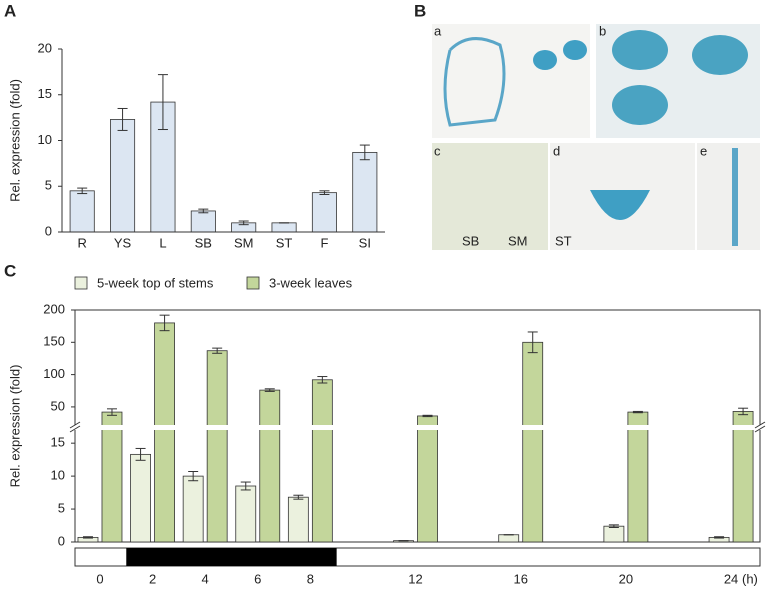 Image resolution: width=768 pixels, height=598 pixels. Describe the element at coordinates (703, 150) in the screenshot. I see `photo-label: e` at that location.